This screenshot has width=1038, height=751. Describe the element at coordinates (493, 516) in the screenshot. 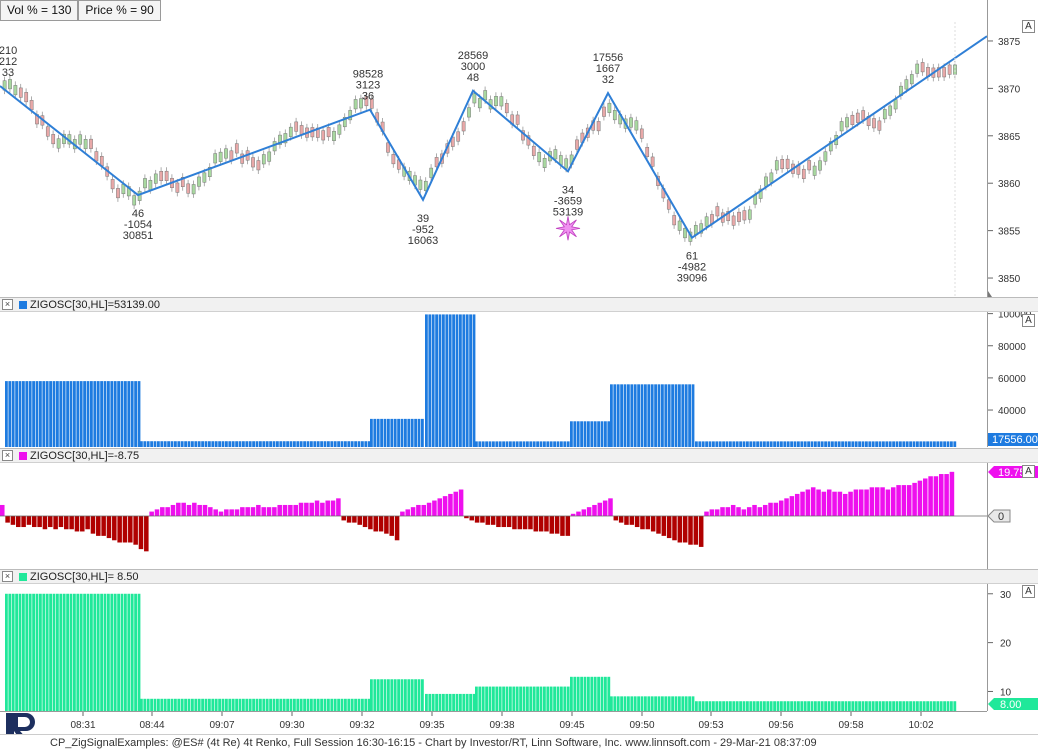

I see `pane2-chart` at that location.